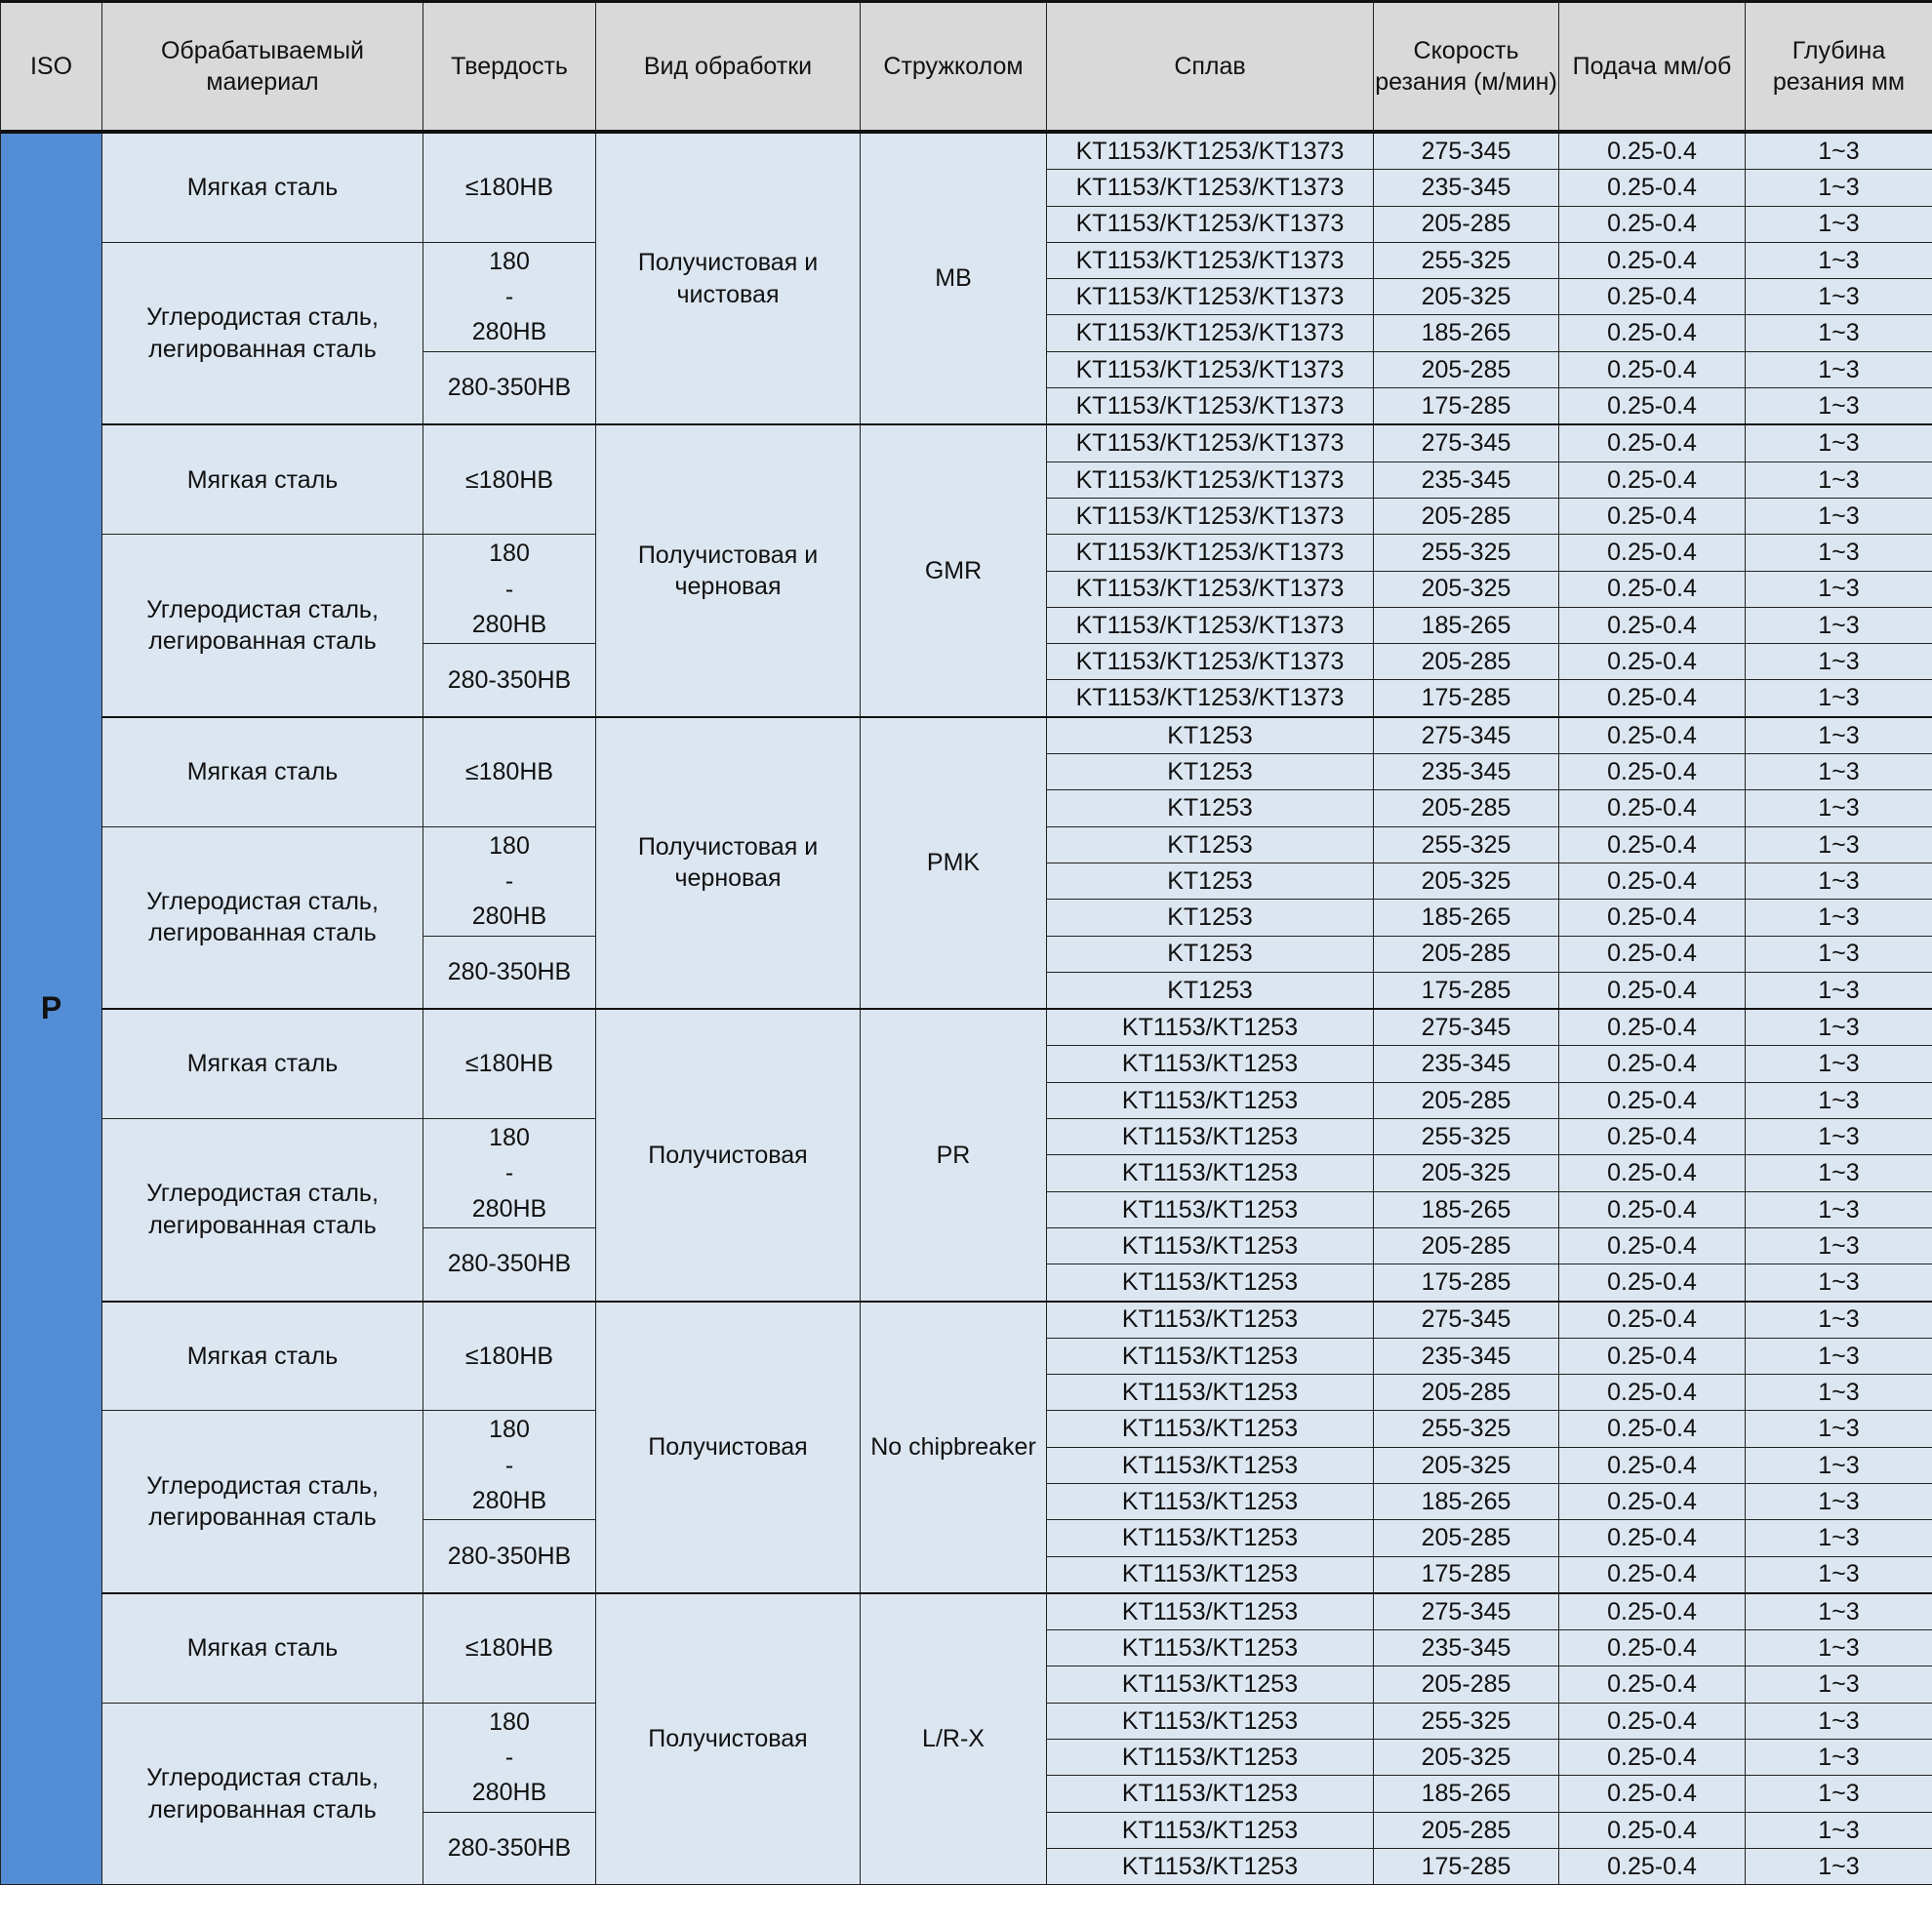  Describe the element at coordinates (966, 1264) in the screenshot. I see `table-row: 280-350HB KT1153/KT1253 205-285 0.25-0.4 1~3` at that location.